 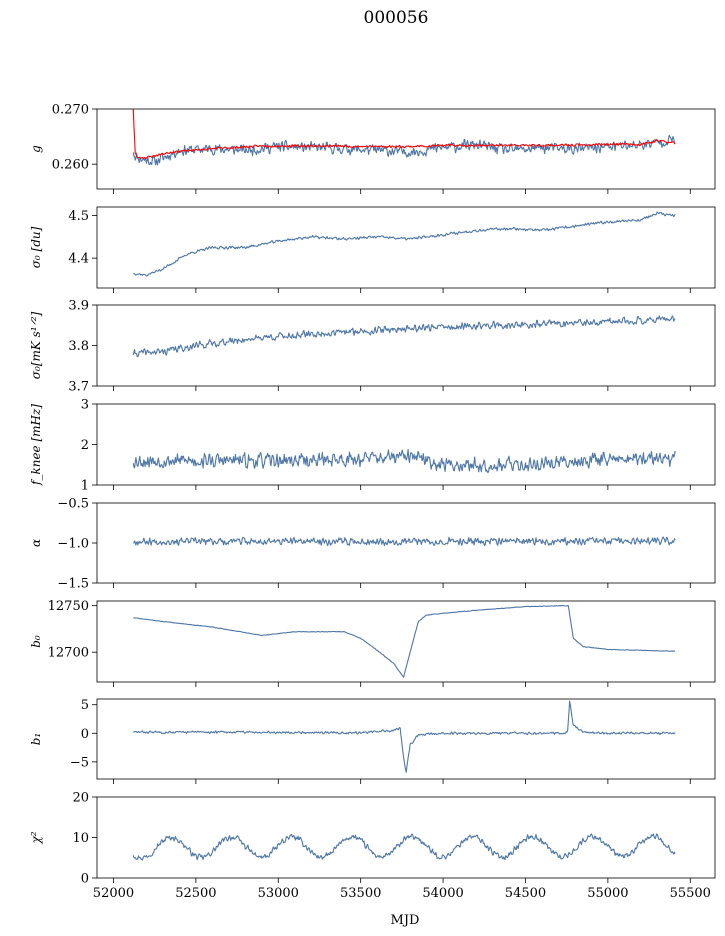 I want to click on y-tick-label-panel-7: −5, so click(x=79, y=762).